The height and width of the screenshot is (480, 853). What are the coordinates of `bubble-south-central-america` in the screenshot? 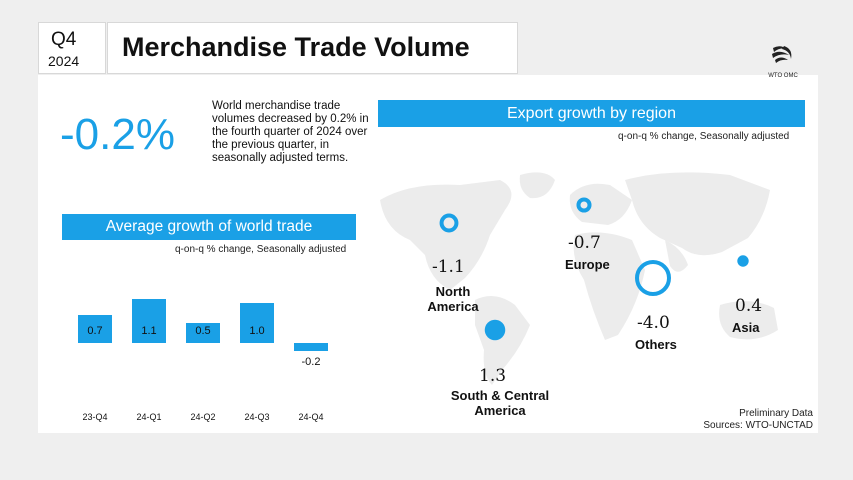 It's located at (495, 330).